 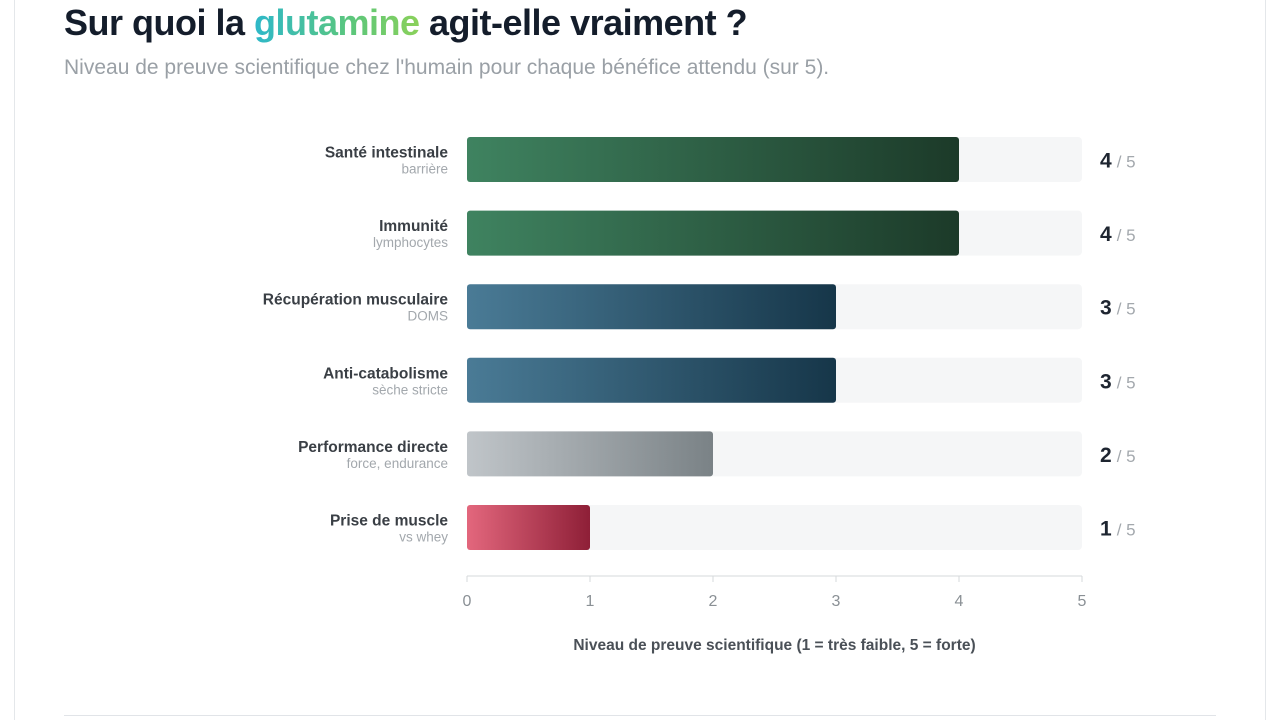 I want to click on frame-right-border, so click(x=1272, y=360).